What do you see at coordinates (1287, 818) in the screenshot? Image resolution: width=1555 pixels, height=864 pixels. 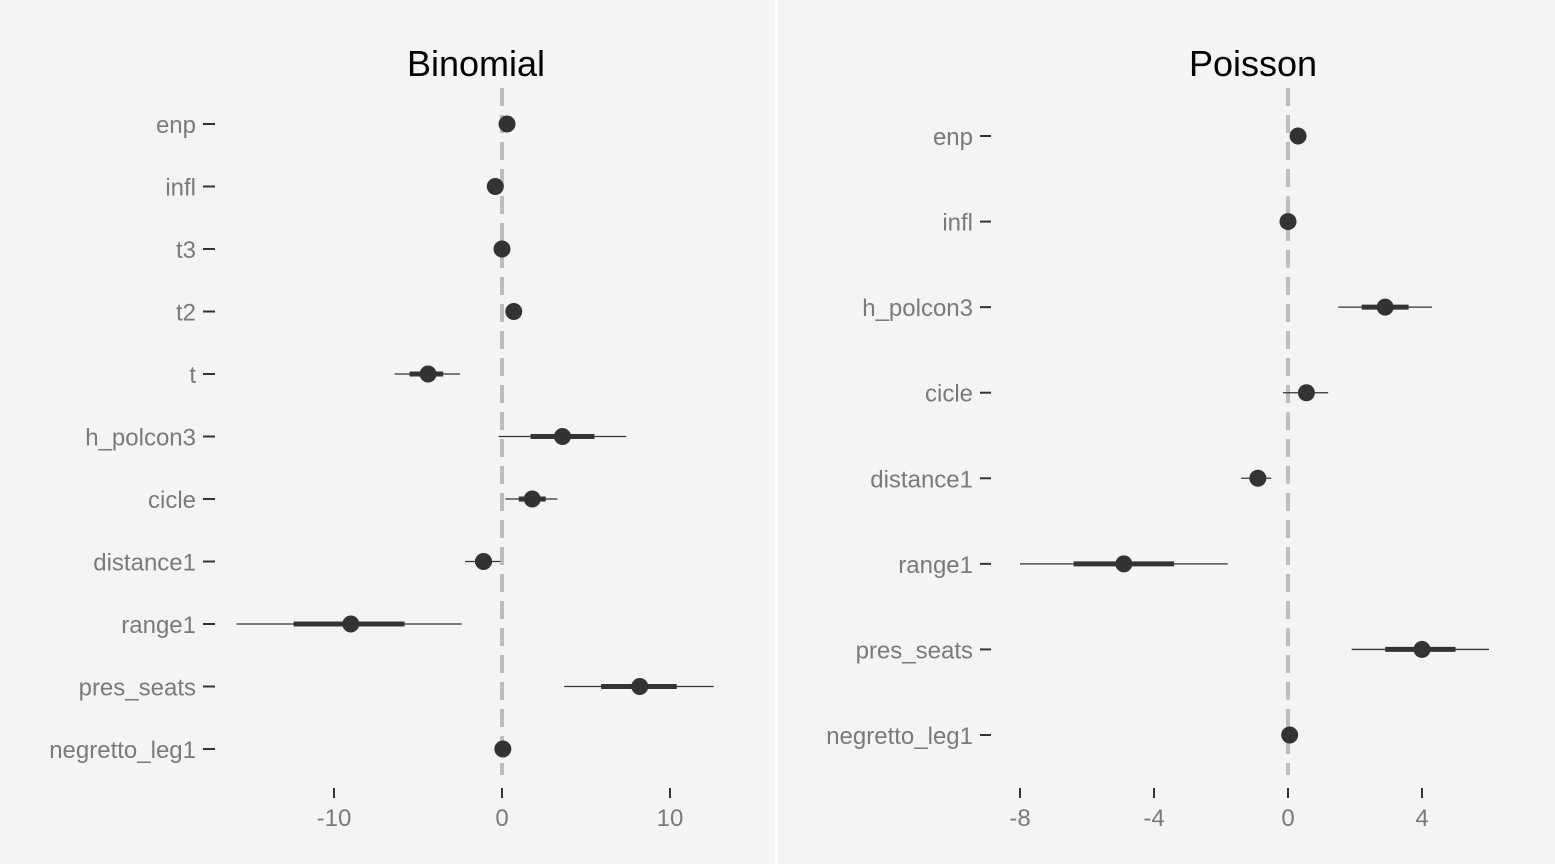 I see `poisson-x-tick-label: 0` at bounding box center [1287, 818].